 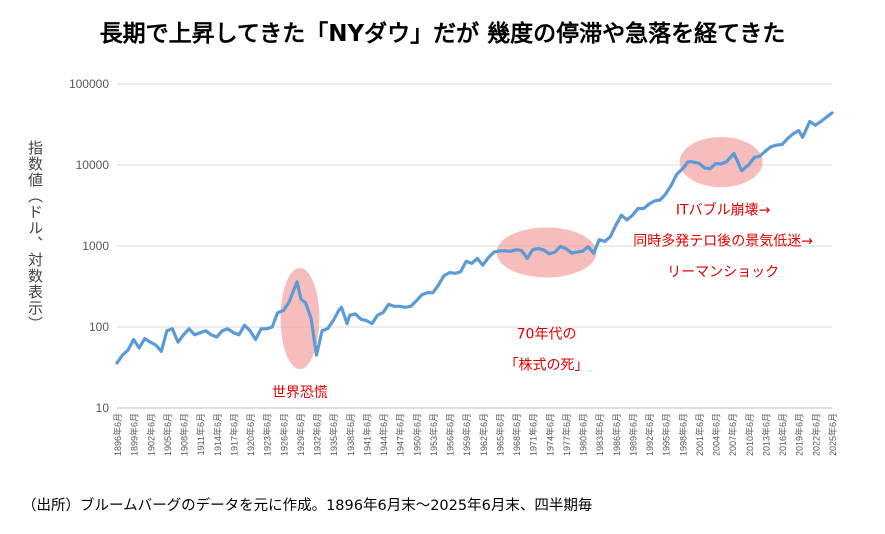 I want to click on x-tick-label: 1914年6月, so click(x=217, y=434).